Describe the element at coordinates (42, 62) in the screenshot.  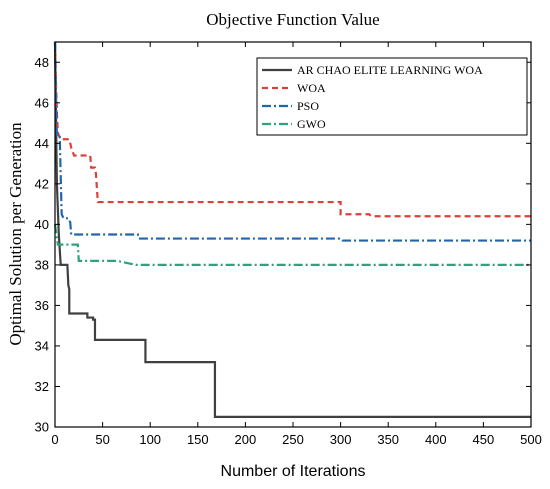
I see `y-tick-label: 48` at that location.